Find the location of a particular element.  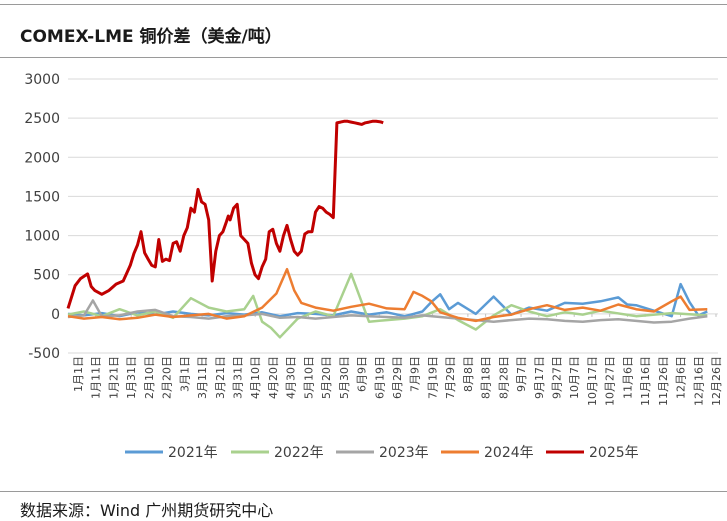

x-tick-label: 12月6日 is located at coordinates (681, 377).